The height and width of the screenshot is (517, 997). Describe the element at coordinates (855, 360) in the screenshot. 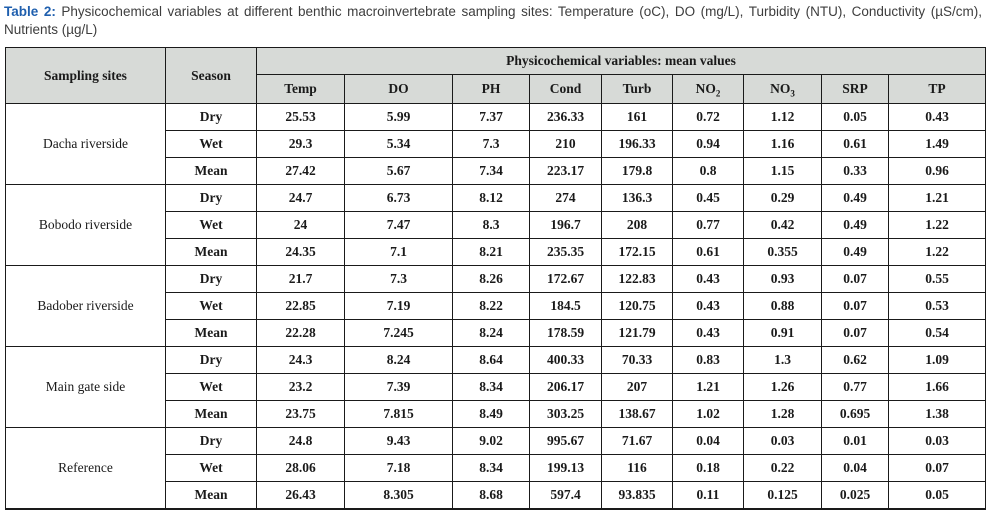

I see `value-cell: 0.62` at that location.